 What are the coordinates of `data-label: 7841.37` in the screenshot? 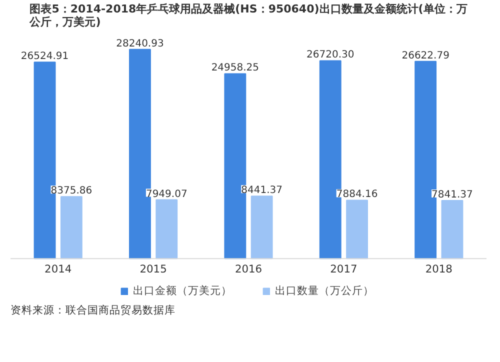 It's located at (452, 195).